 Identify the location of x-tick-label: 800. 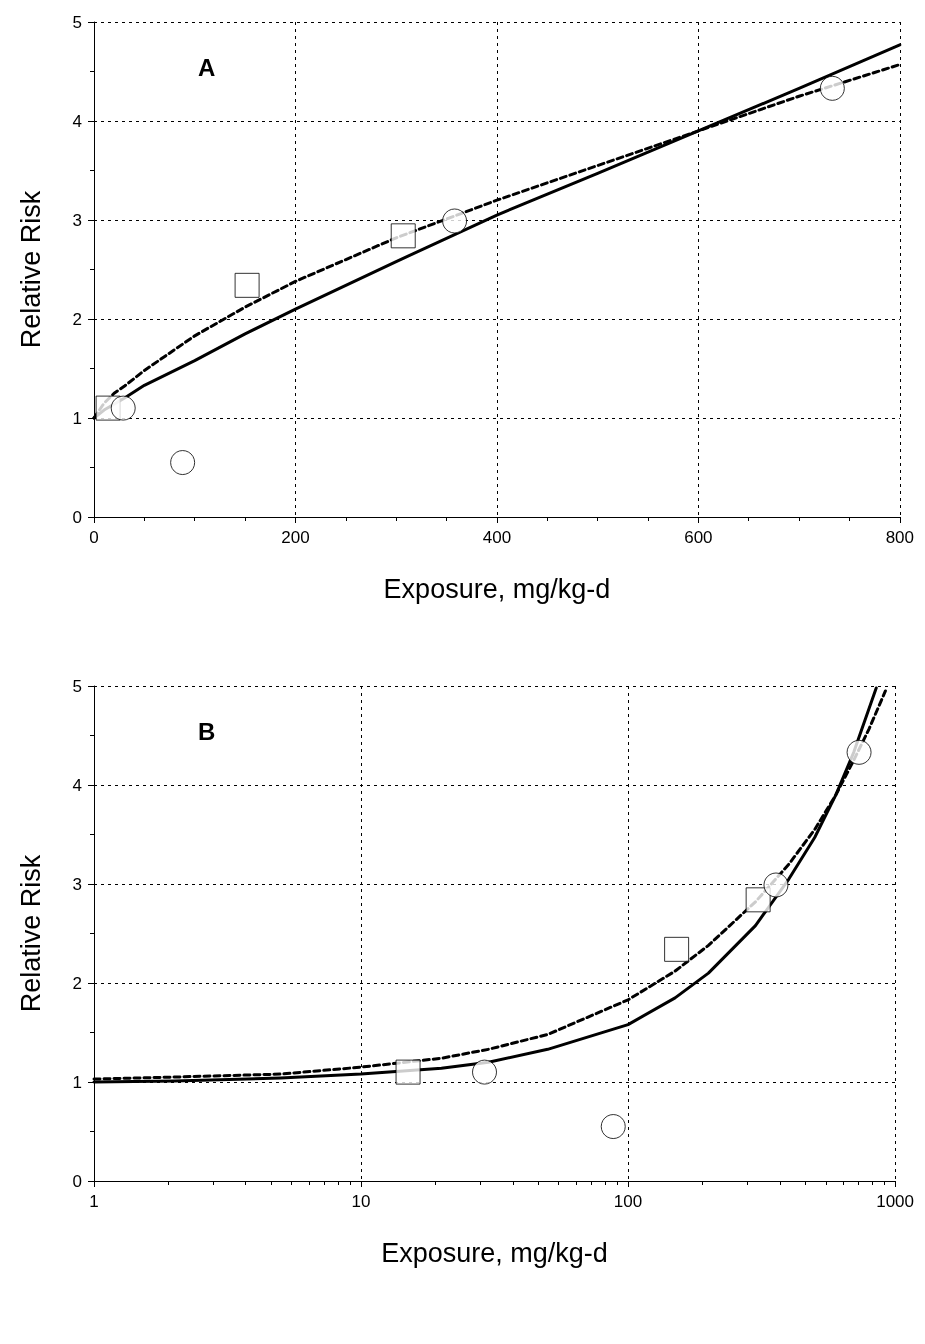
(900, 537).